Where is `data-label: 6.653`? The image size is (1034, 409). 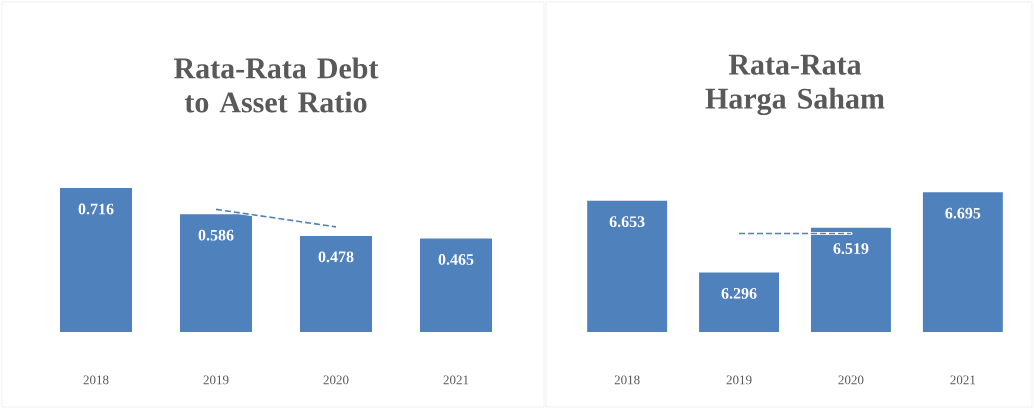 data-label: 6.653 is located at coordinates (627, 222).